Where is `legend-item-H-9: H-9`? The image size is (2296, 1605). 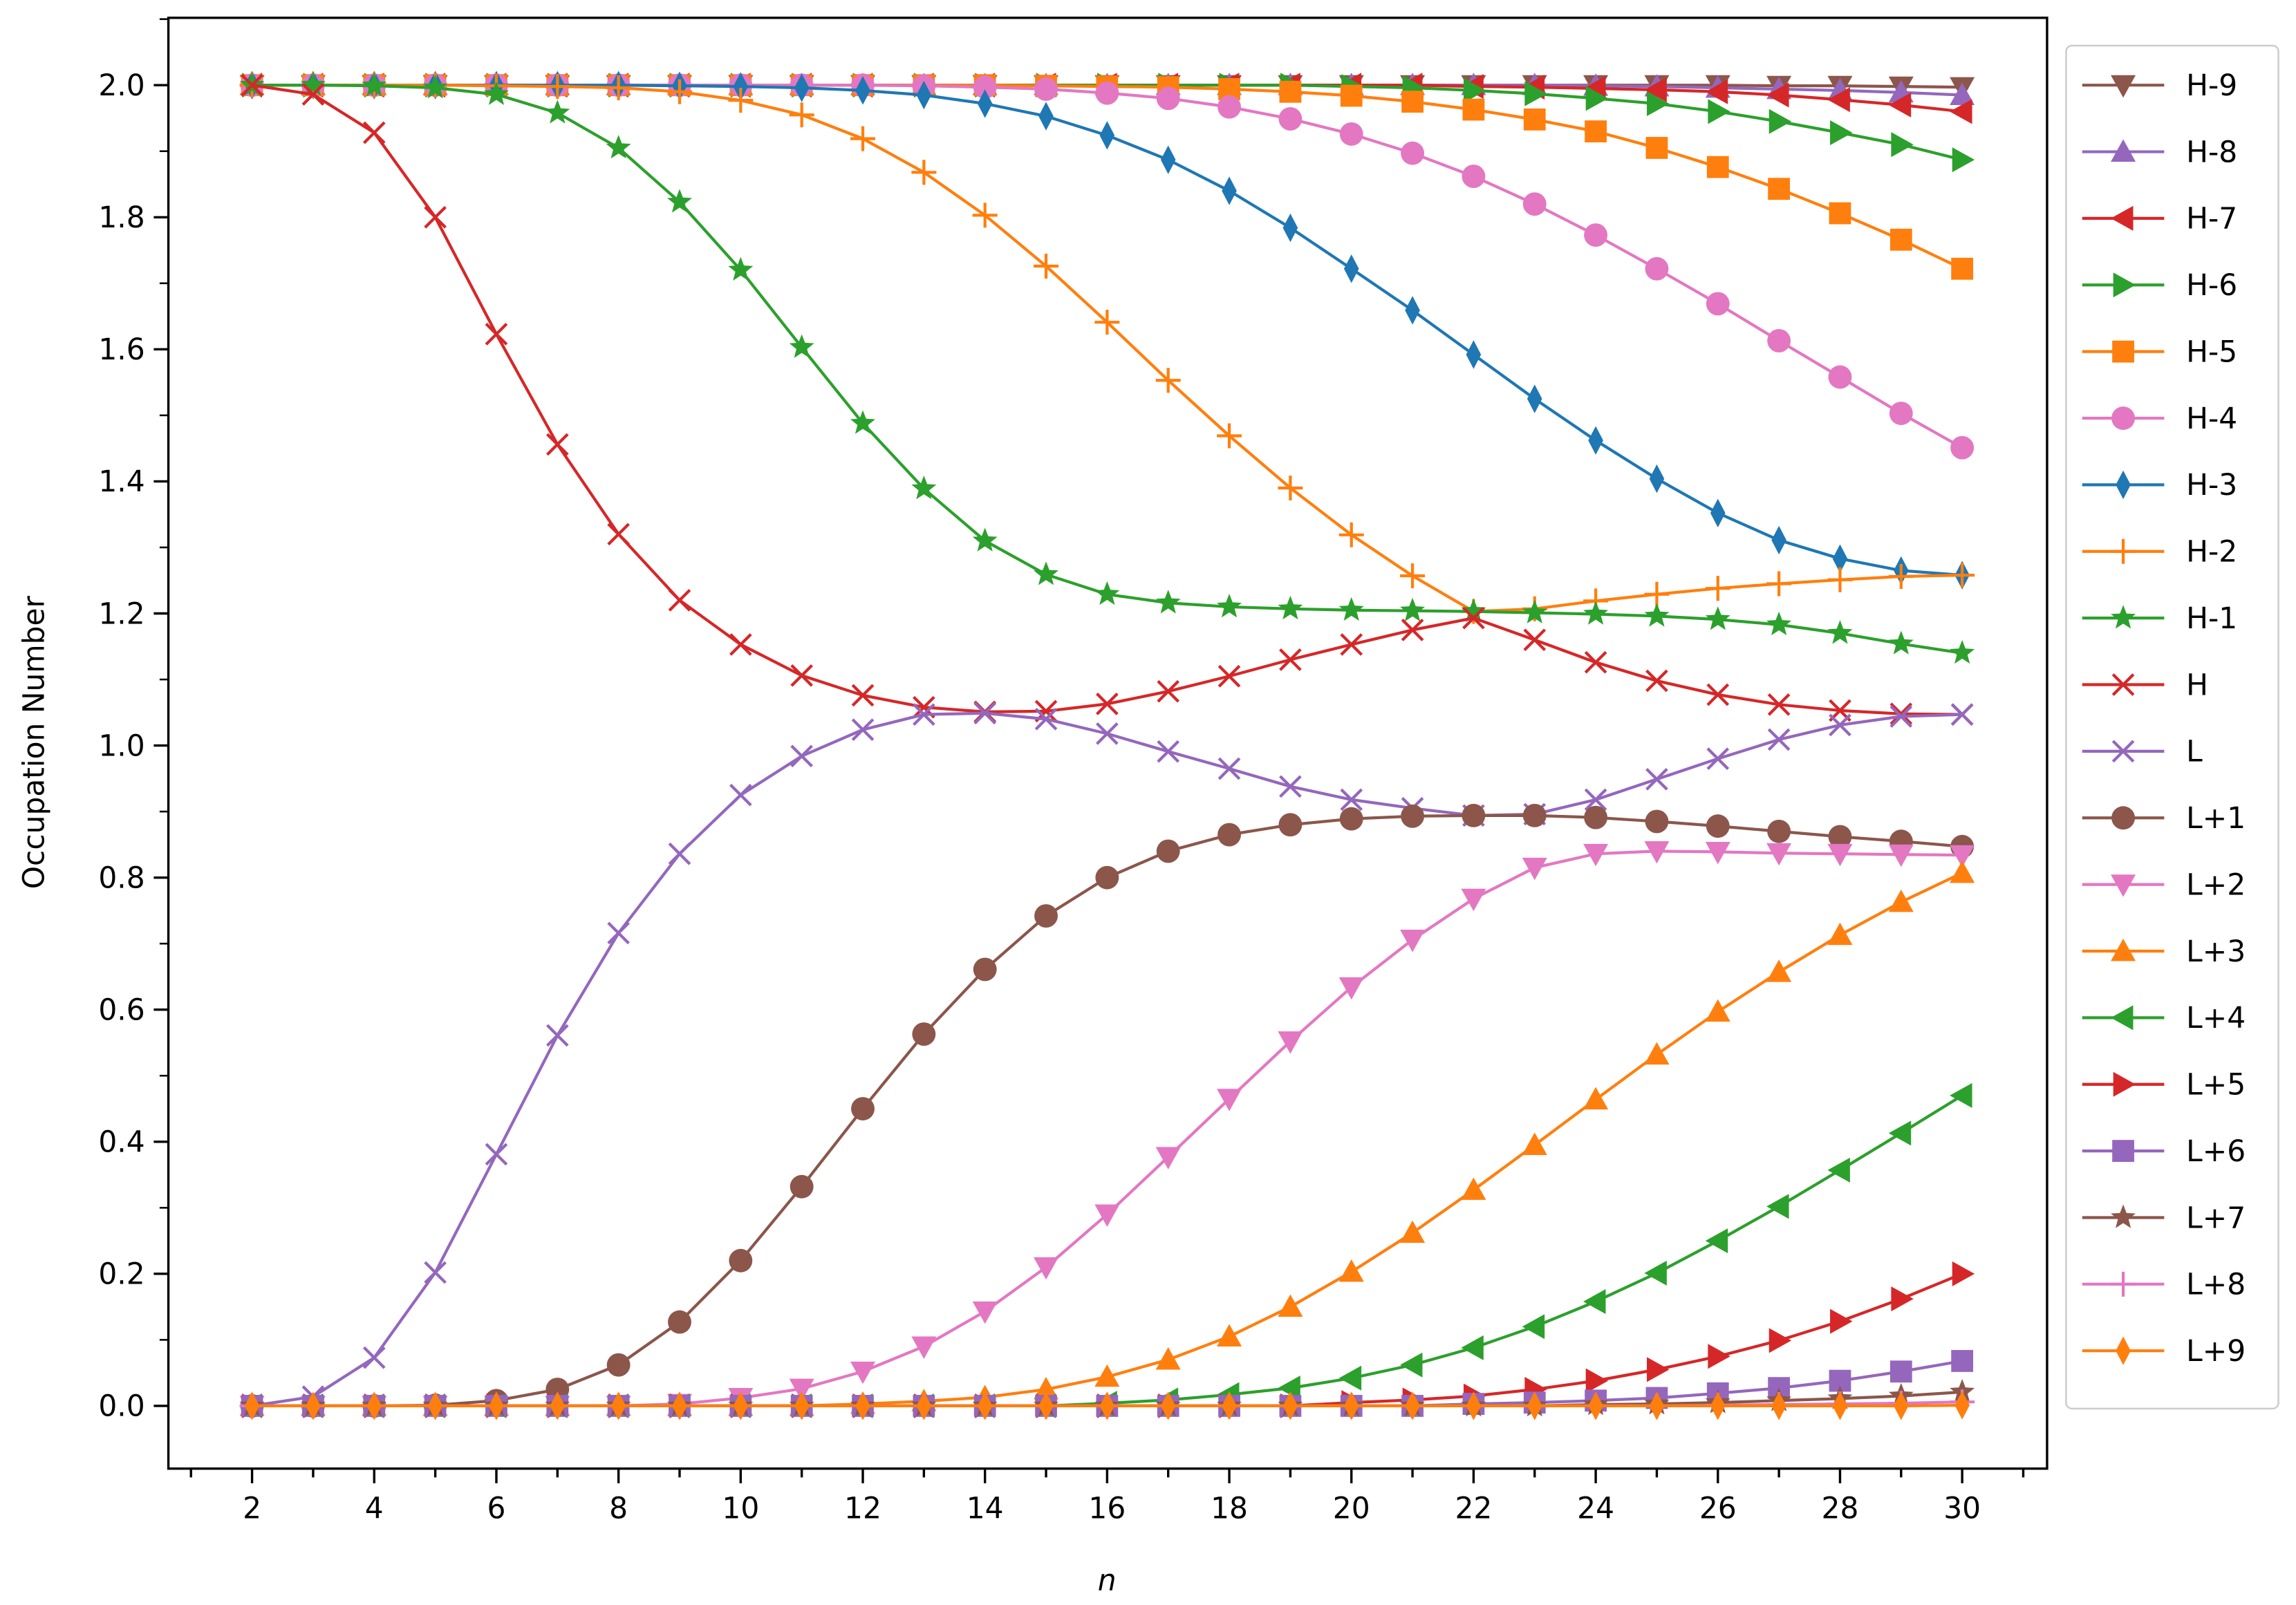
legend-item-H-9: H-9 is located at coordinates (2159, 85).